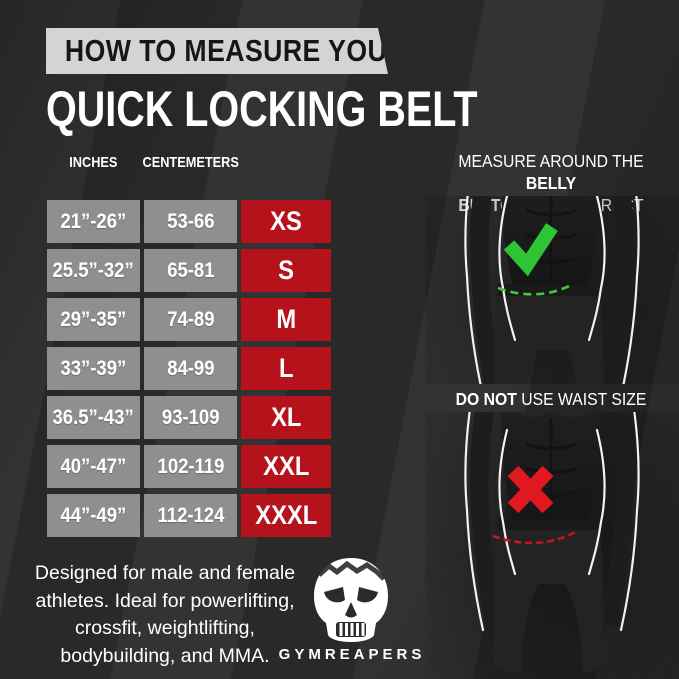 The width and height of the screenshot is (679, 679). I want to click on torso-correct-illustration, so click(552, 290).